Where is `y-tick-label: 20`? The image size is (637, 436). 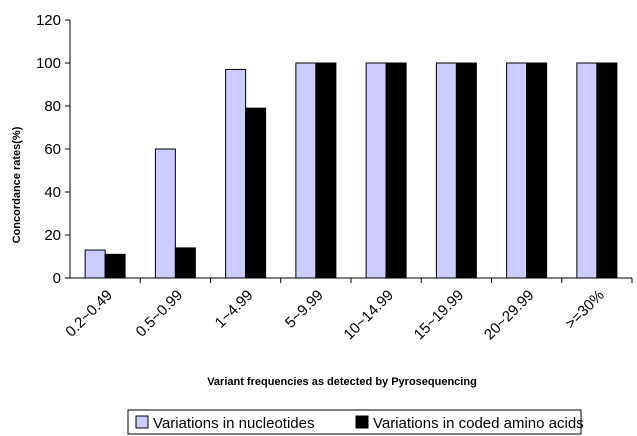 y-tick-label: 20 is located at coordinates (52, 235).